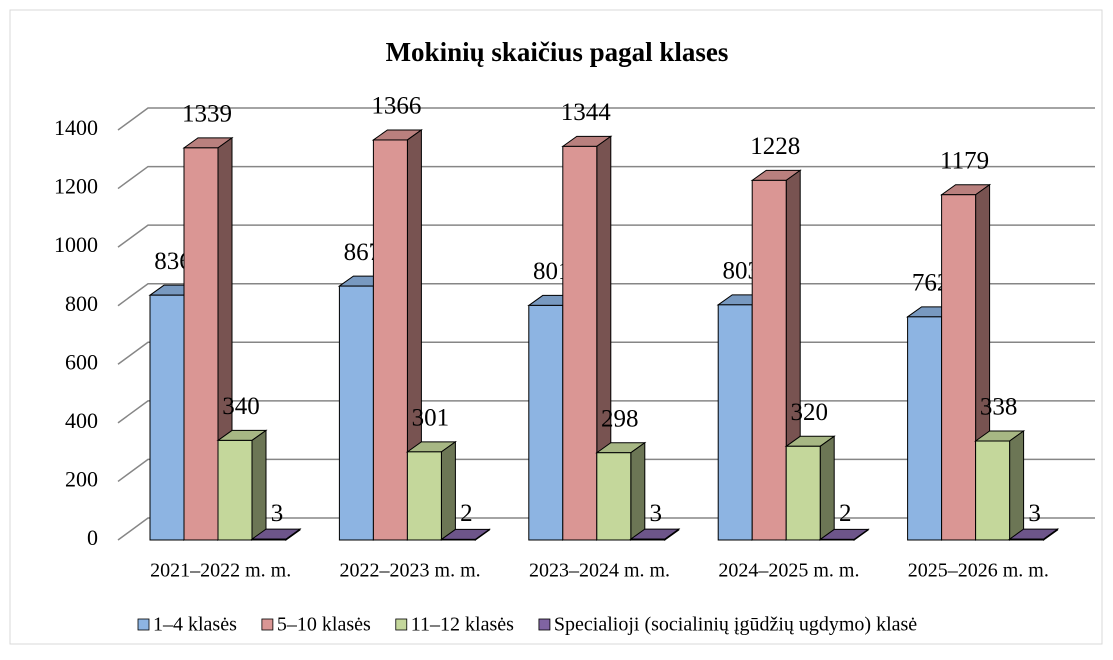 The image size is (1113, 660). Describe the element at coordinates (76, 244) in the screenshot. I see `y-tick-label: 1000` at that location.